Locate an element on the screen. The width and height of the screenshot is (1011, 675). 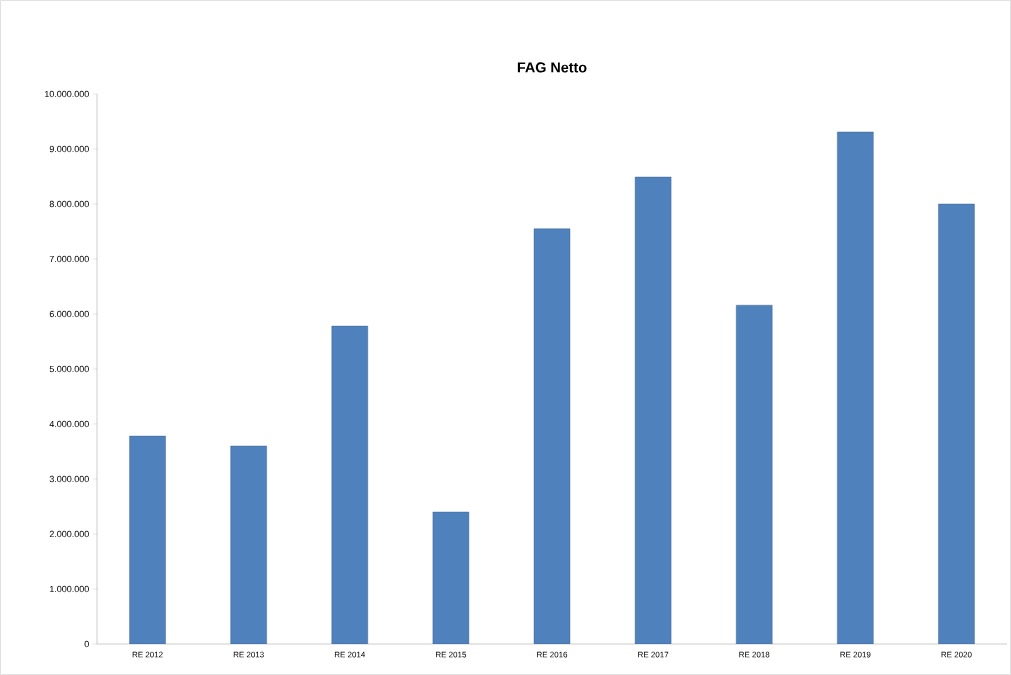
y-tick-label: 4.000.000 is located at coordinates (69, 424).